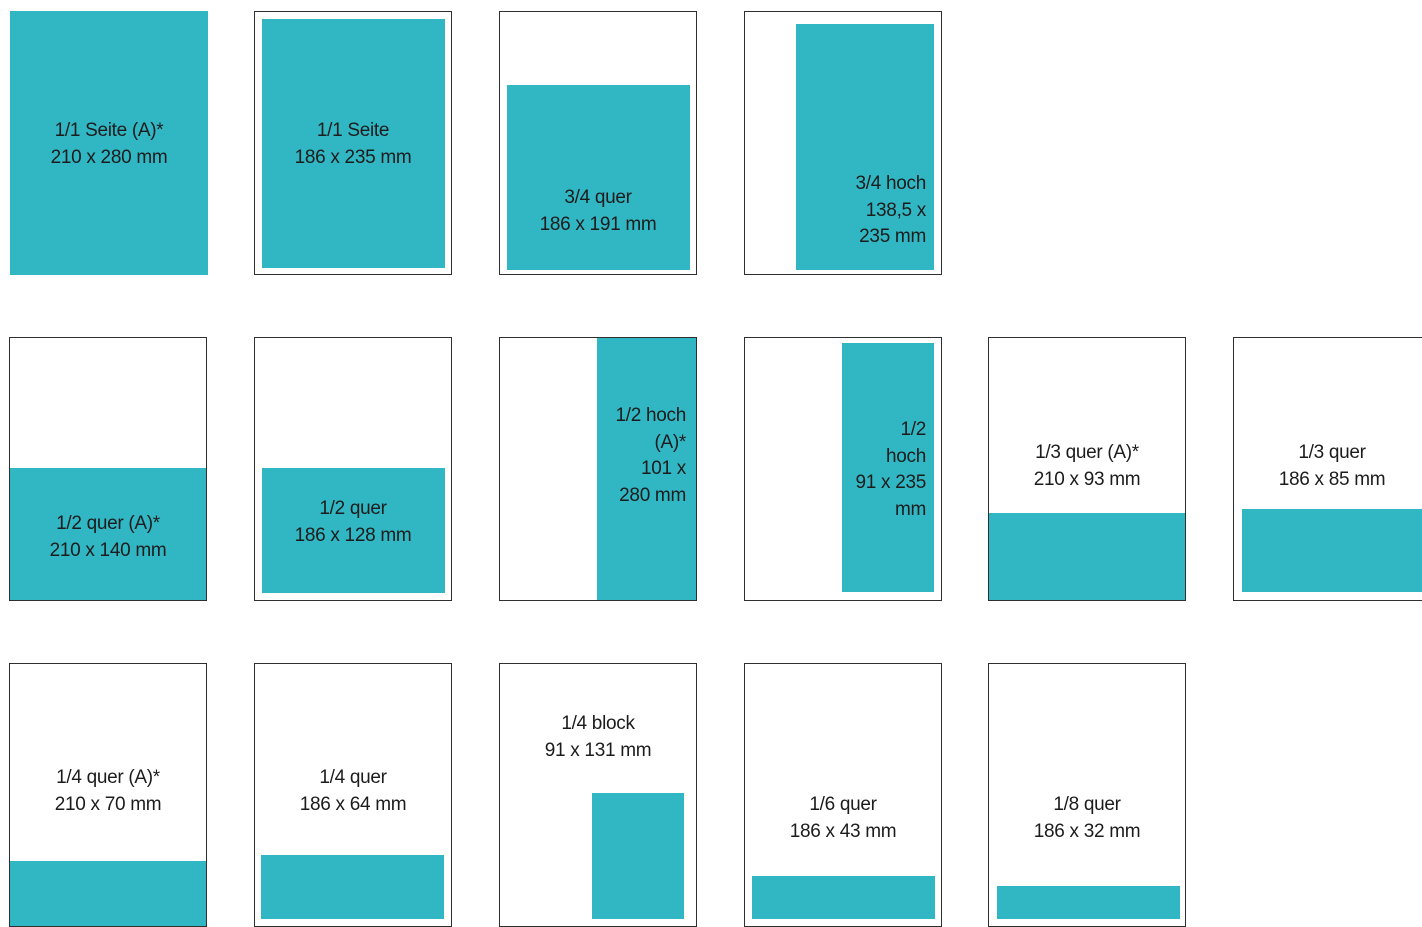 The width and height of the screenshot is (1422, 927). What do you see at coordinates (892, 236) in the screenshot?
I see `format-size-line2: 235 mm` at bounding box center [892, 236].